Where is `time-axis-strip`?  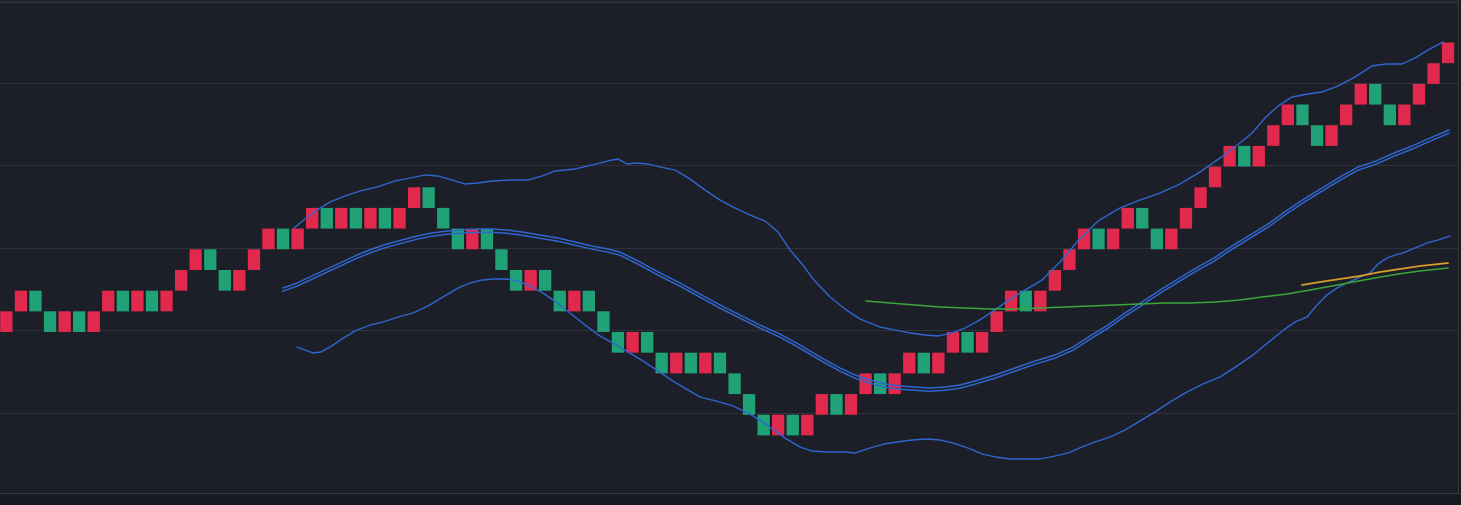
time-axis-strip is located at coordinates (730, 499).